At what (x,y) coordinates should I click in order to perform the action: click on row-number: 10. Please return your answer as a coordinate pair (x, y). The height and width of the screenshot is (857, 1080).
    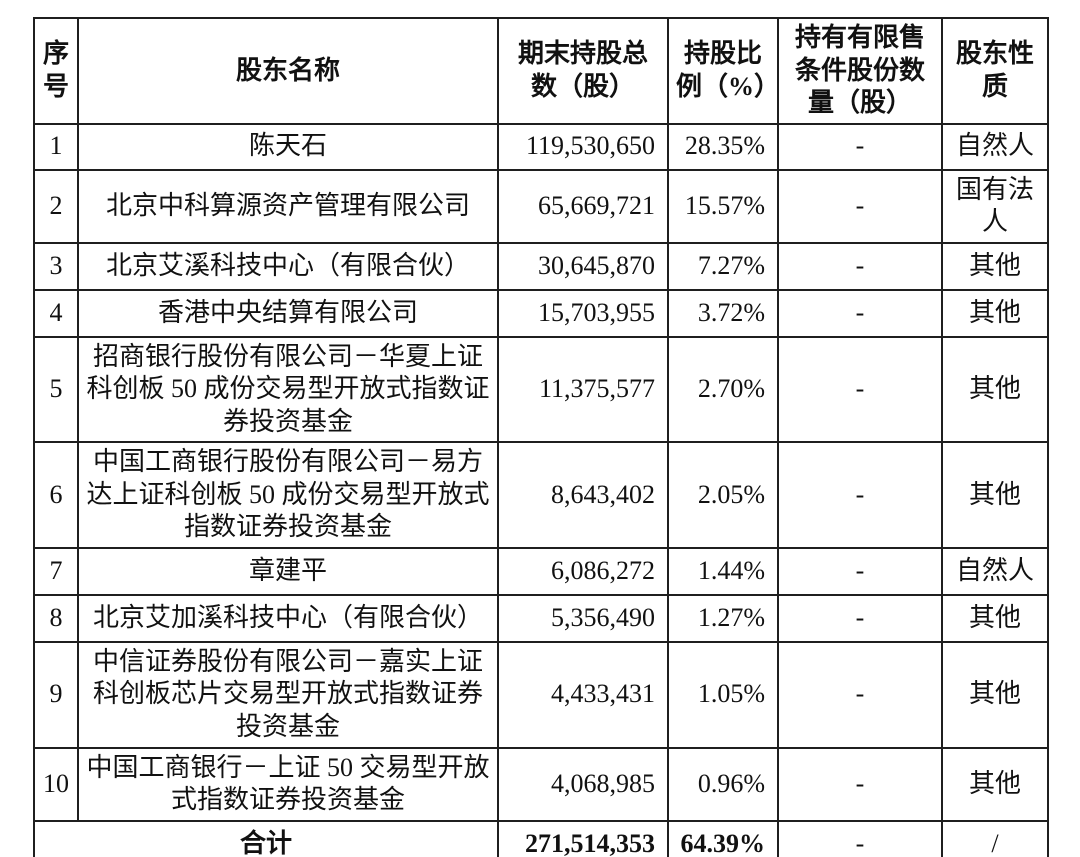
    Looking at the image, I should click on (56, 784).